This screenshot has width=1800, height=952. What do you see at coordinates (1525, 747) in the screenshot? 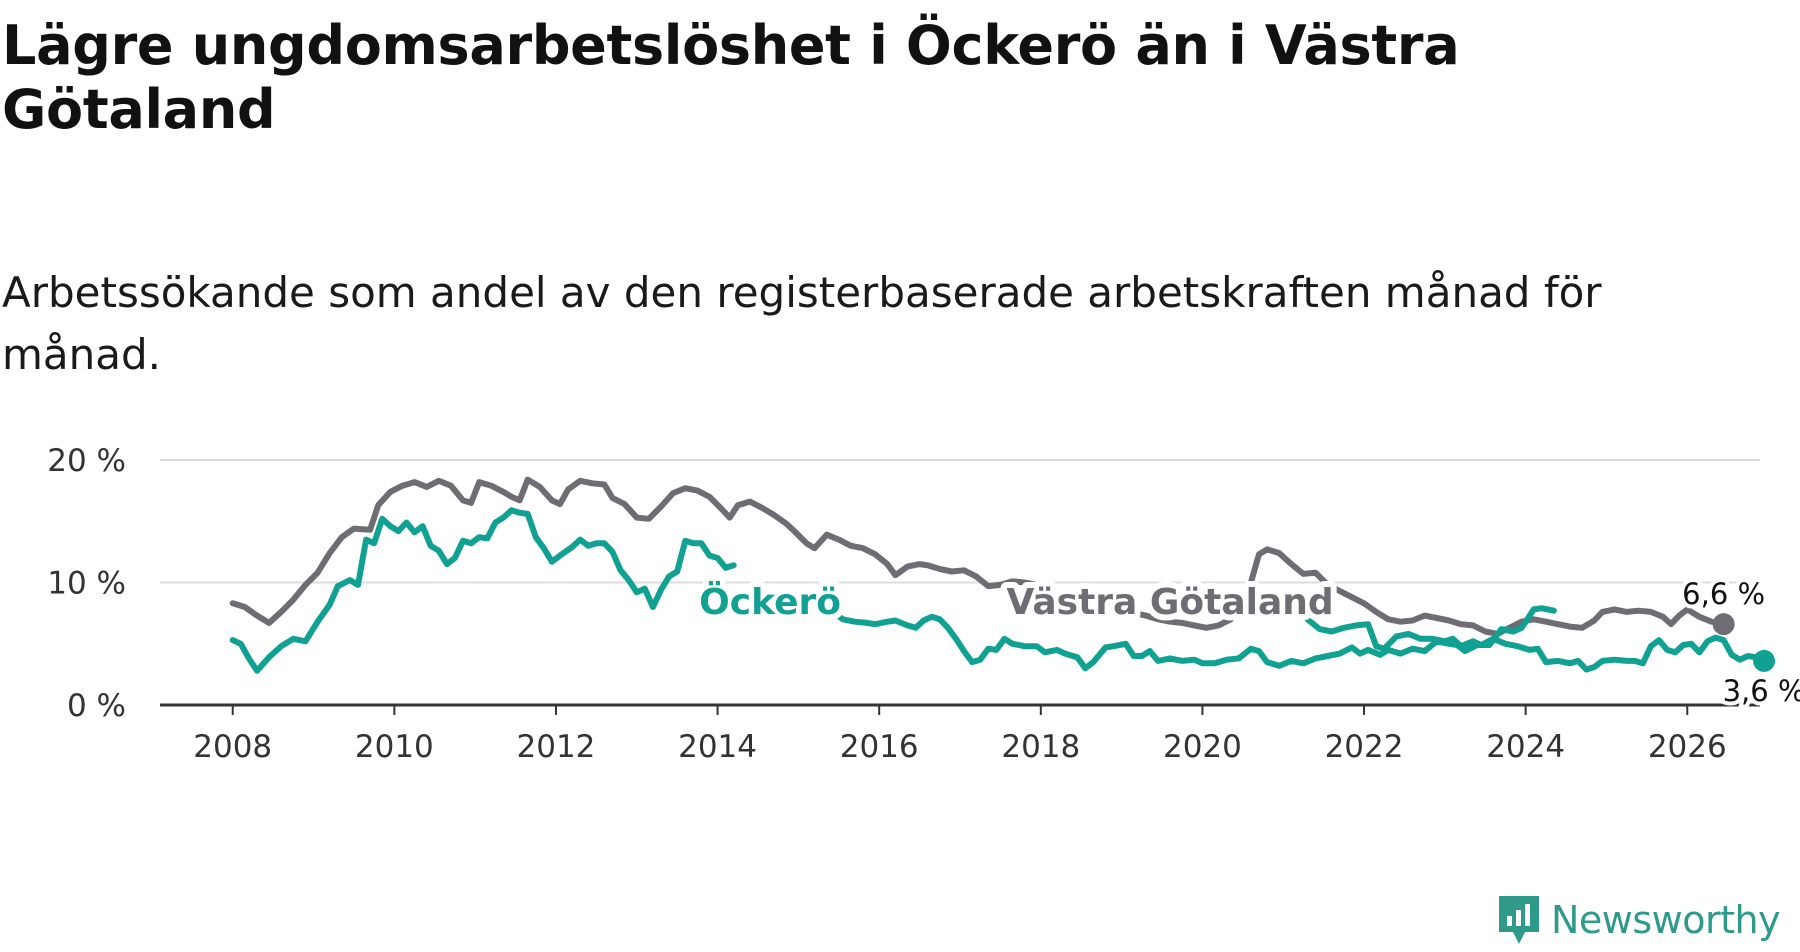
I see `x-tick-label: 2024` at bounding box center [1525, 747].